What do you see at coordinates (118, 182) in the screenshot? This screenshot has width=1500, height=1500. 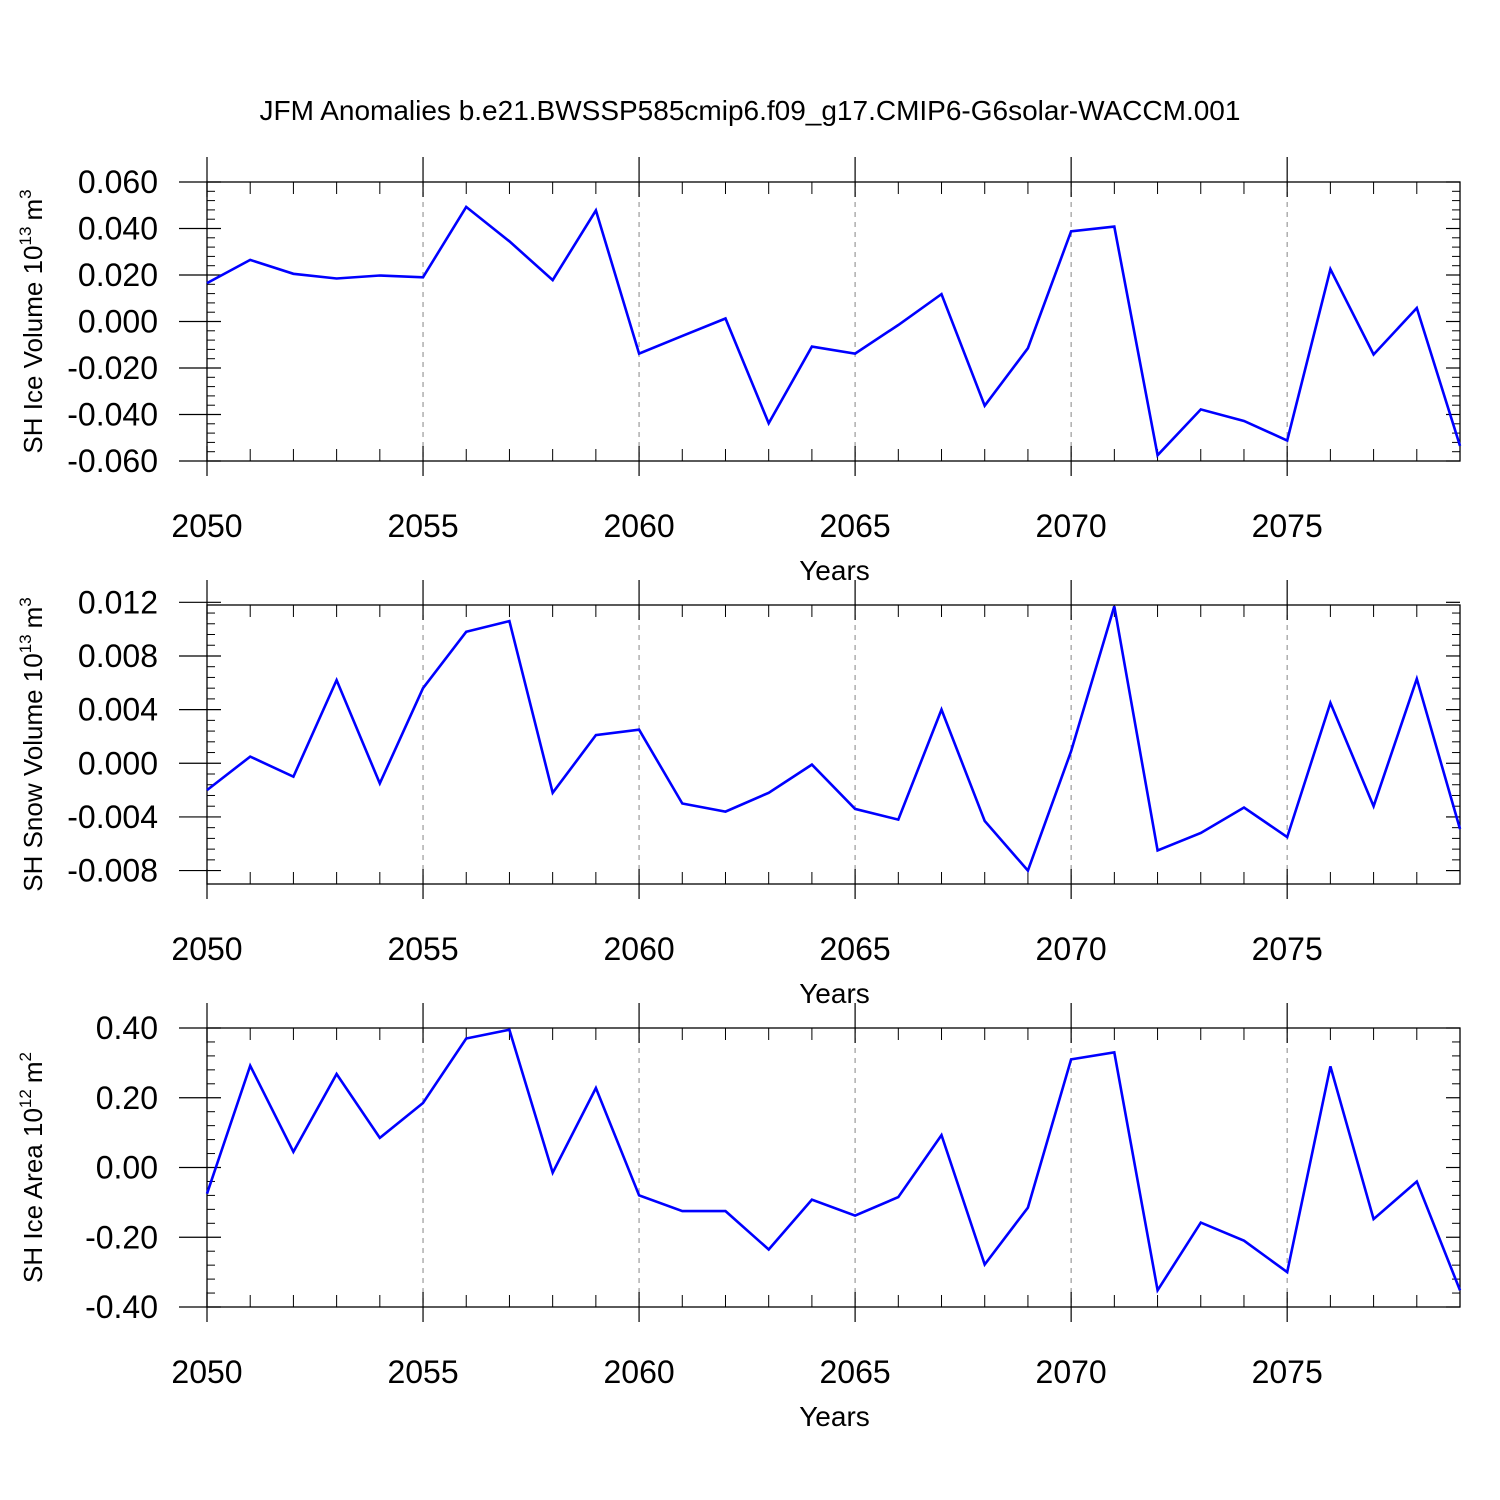 I see `y-tick-label: 0.060` at bounding box center [118, 182].